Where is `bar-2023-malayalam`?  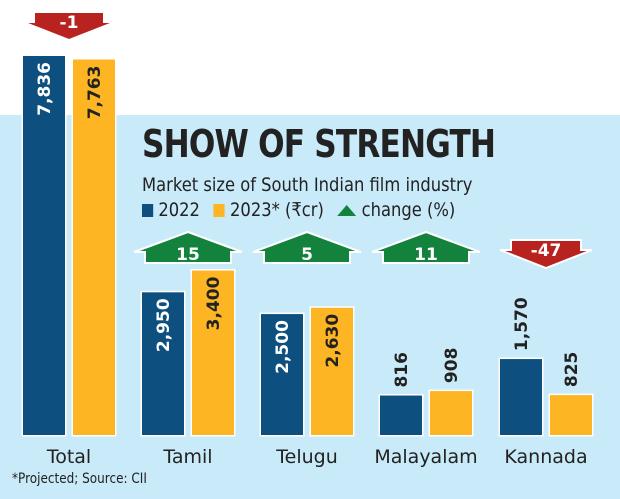 bar-2023-malayalam is located at coordinates (451, 413).